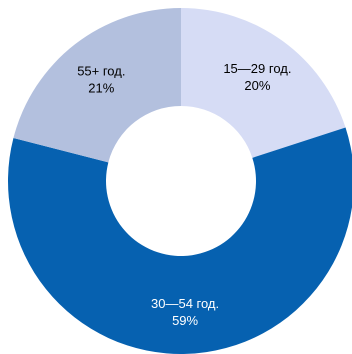 The image size is (352, 354). What do you see at coordinates (185, 303) in the screenshot?
I see `slice-category-label-1: 30—54 год.` at bounding box center [185, 303].